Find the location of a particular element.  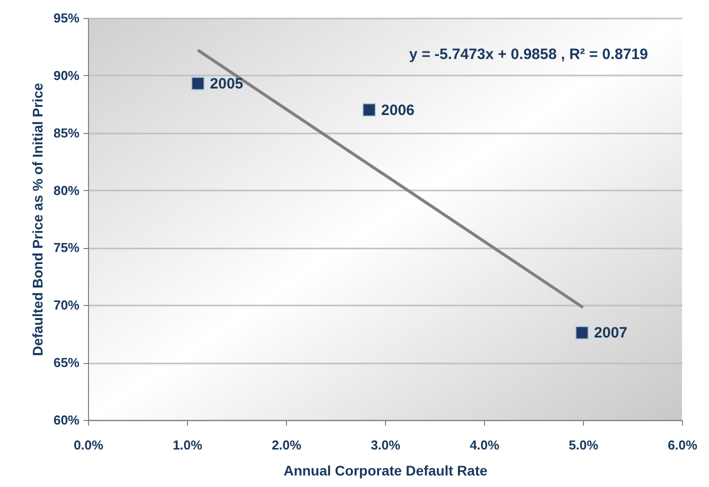

y-tick-label: 80% is located at coordinates (66, 190).